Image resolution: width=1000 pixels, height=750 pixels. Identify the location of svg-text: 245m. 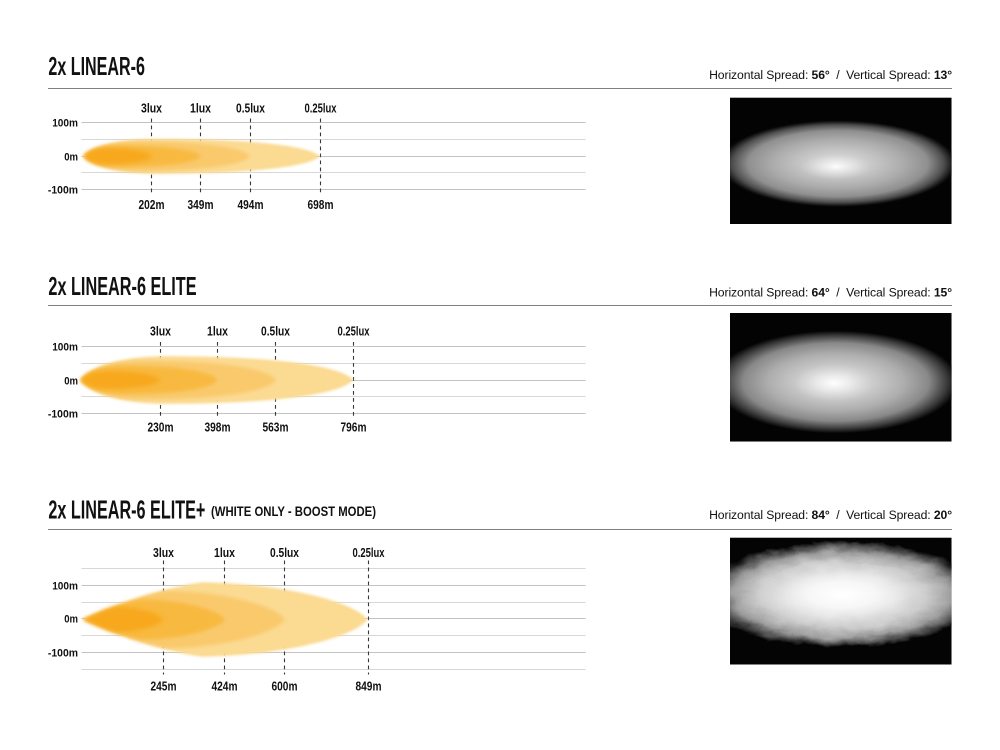
(164, 687).